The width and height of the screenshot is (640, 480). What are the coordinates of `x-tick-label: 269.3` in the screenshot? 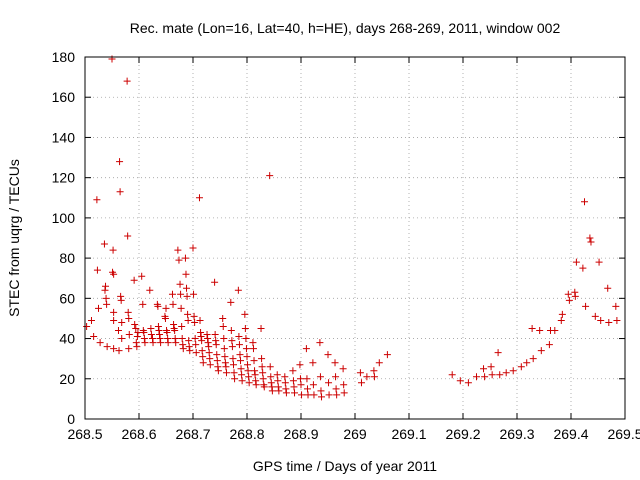 It's located at (516, 434).